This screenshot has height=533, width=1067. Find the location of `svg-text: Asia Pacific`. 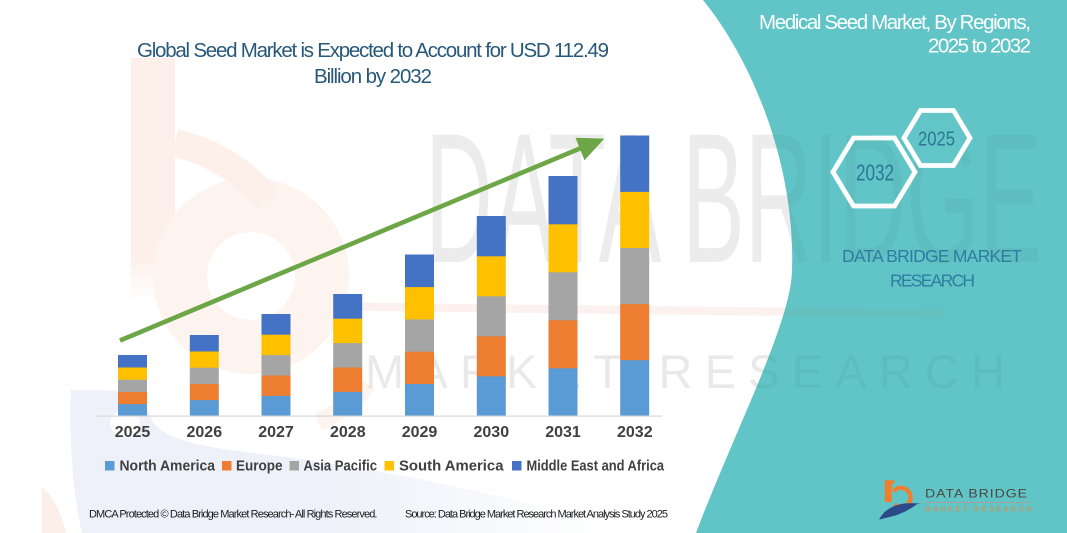

svg-text: Asia Pacific is located at coordinates (341, 466).